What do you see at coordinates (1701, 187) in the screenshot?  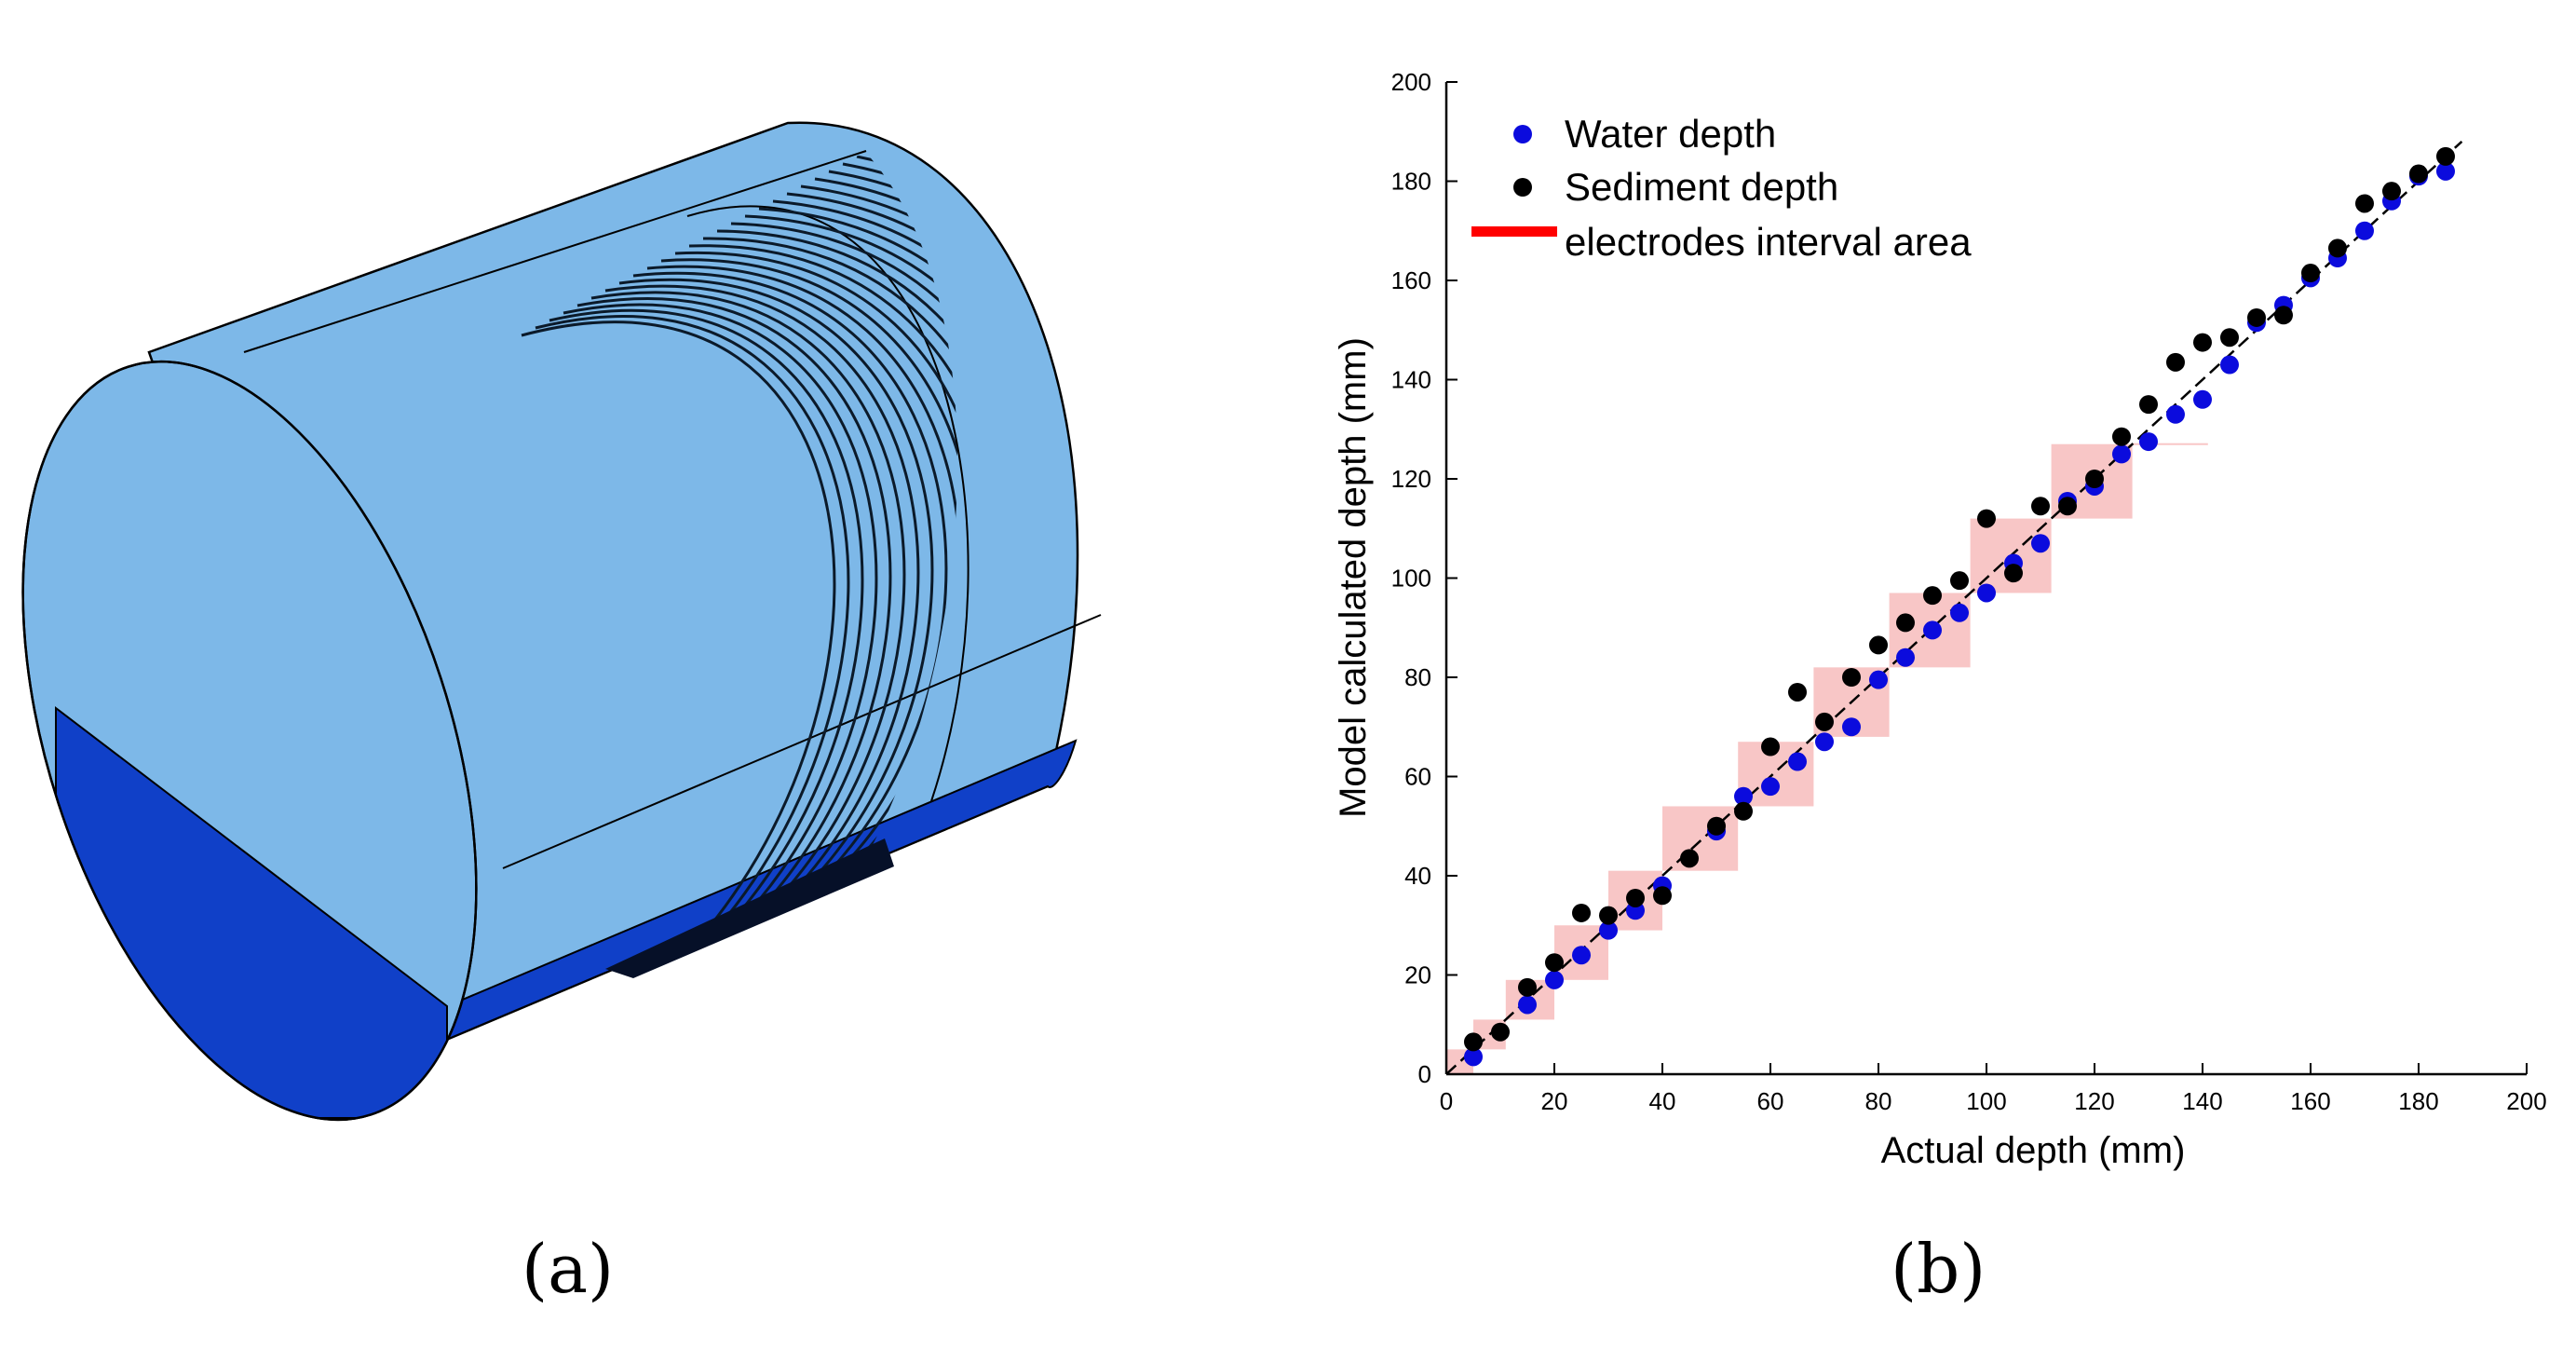 I see `legend-sediment-label: Sediment depth` at bounding box center [1701, 187].